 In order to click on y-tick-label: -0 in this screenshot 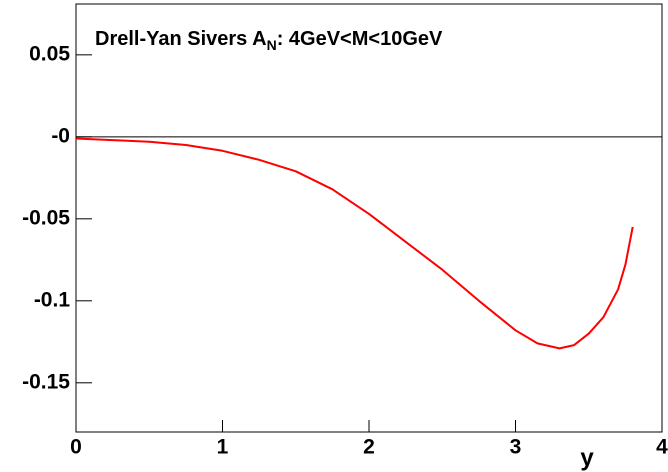, I will do `click(60, 135)`.